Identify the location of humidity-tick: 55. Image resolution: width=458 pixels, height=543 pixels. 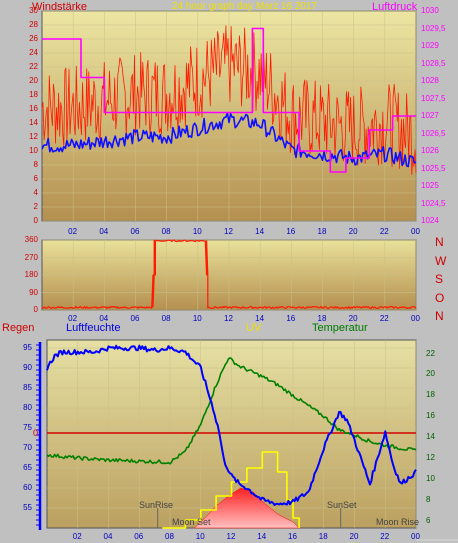
(27, 507).